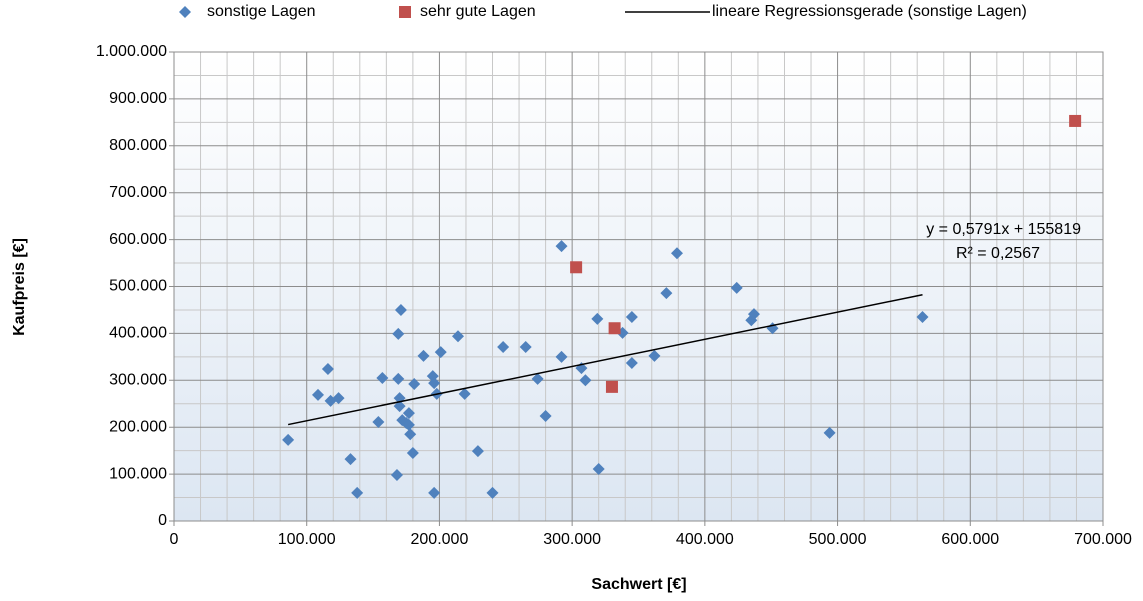 The width and height of the screenshot is (1143, 601). What do you see at coordinates (307, 539) in the screenshot?
I see `x-tick-label: 100.000` at bounding box center [307, 539].